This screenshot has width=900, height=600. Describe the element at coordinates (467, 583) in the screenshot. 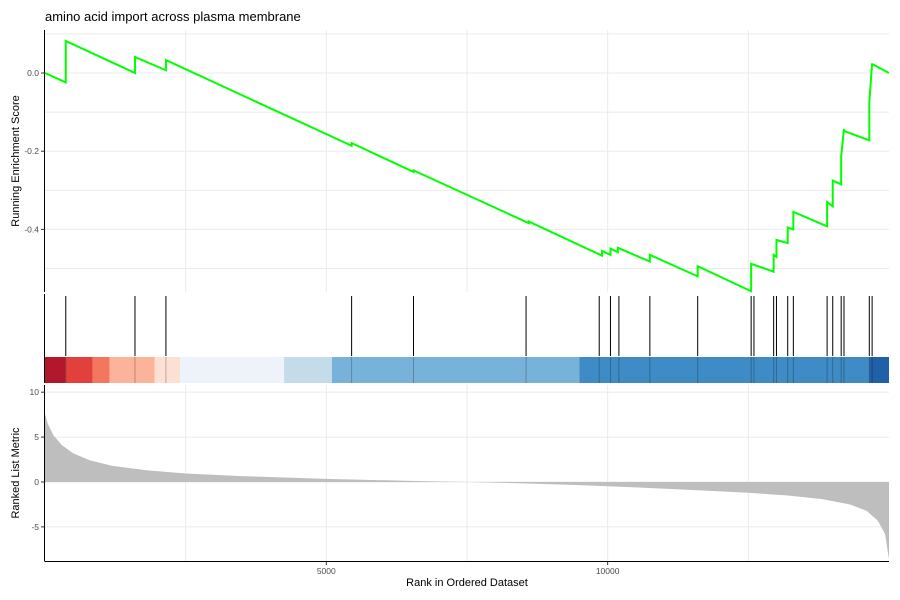

I see `x-axis-label: Rank in Ordered Dataset` at that location.